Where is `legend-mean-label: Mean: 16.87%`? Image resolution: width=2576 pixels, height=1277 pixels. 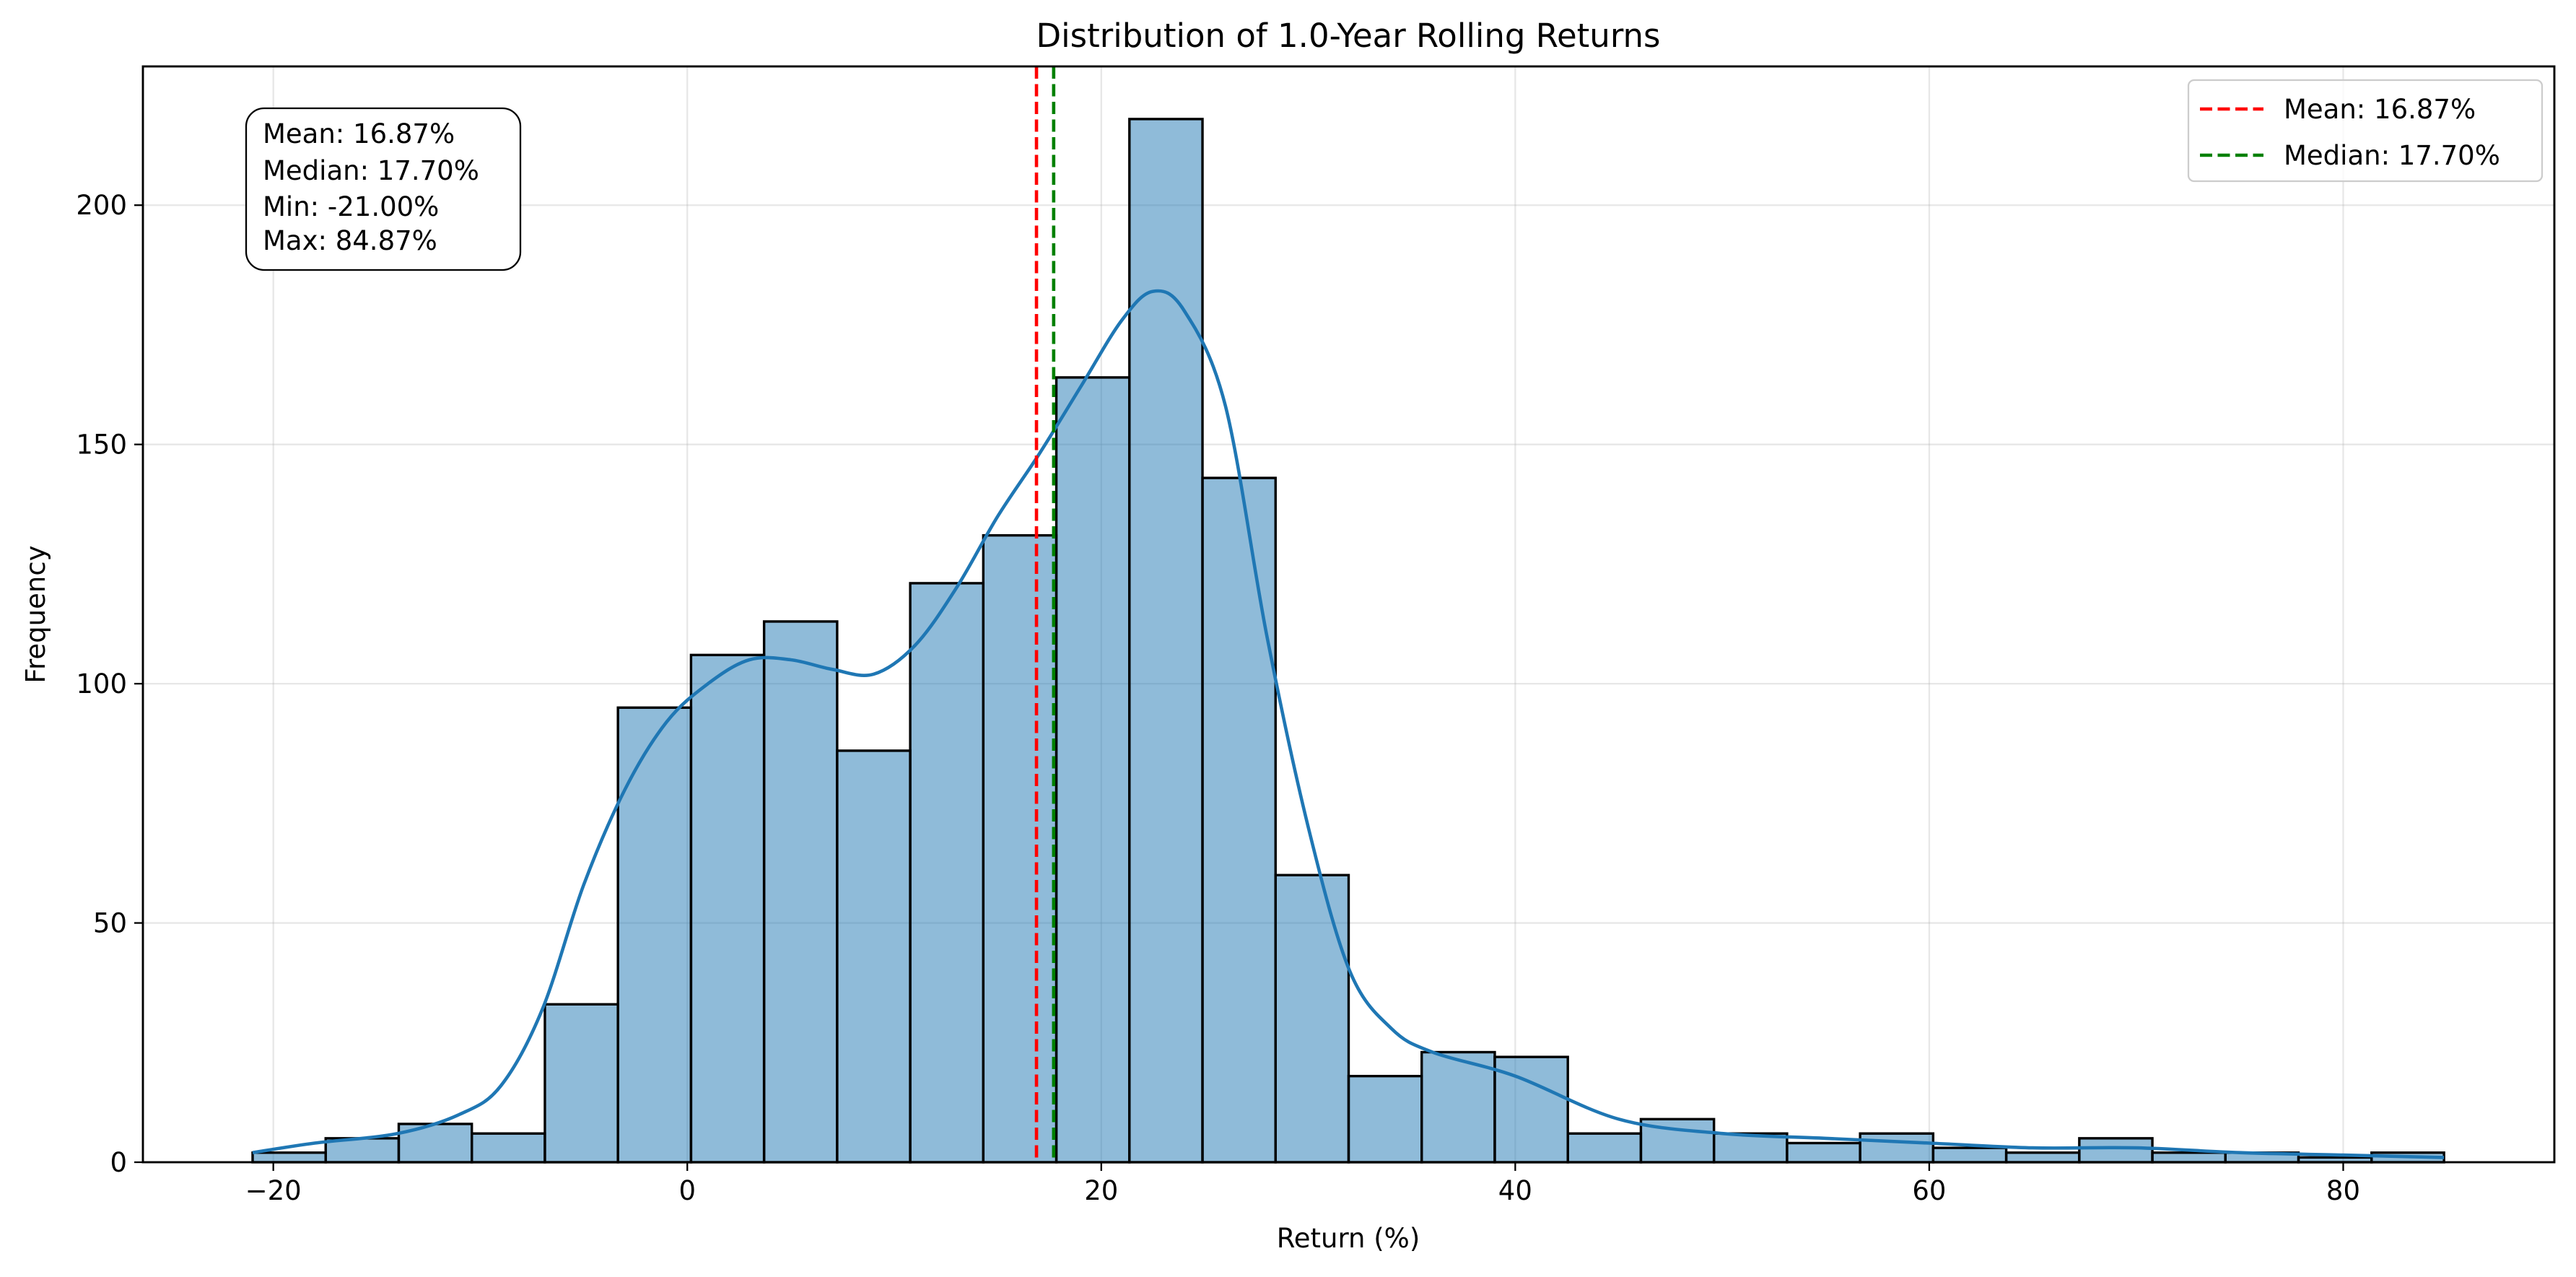
legend-mean-label: Mean: 16.87% is located at coordinates (2380, 109).